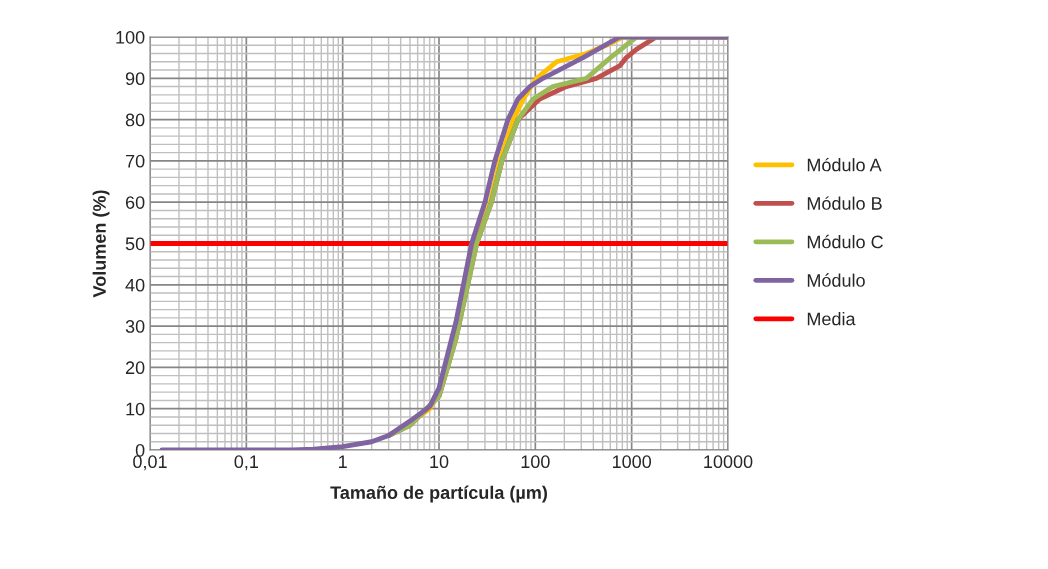 The image size is (1048, 569). What do you see at coordinates (831, 319) in the screenshot?
I see `legend-label: Media` at bounding box center [831, 319].